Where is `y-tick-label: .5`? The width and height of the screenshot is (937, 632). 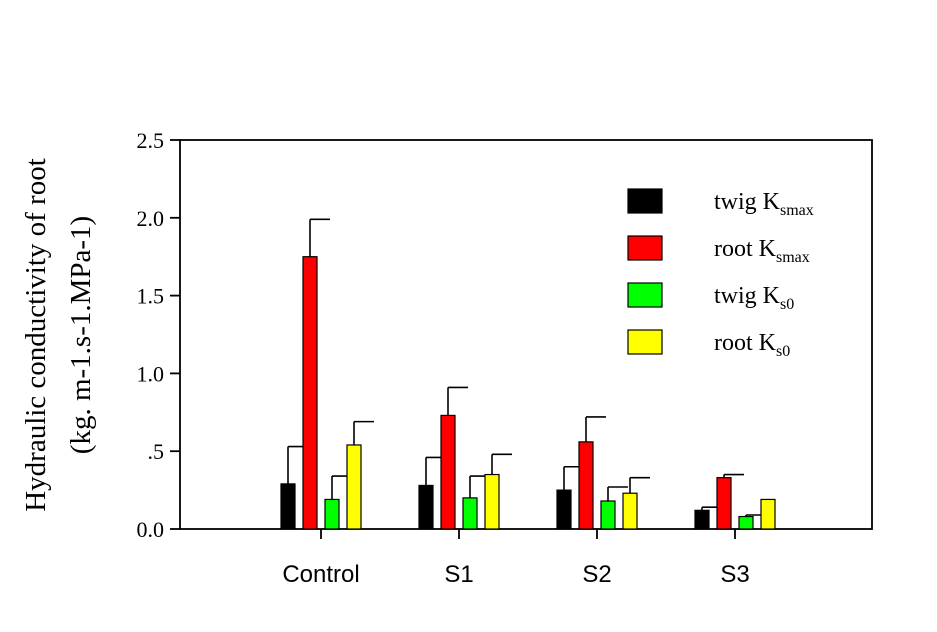
y-tick-label: .5 is located at coordinates (156, 451).